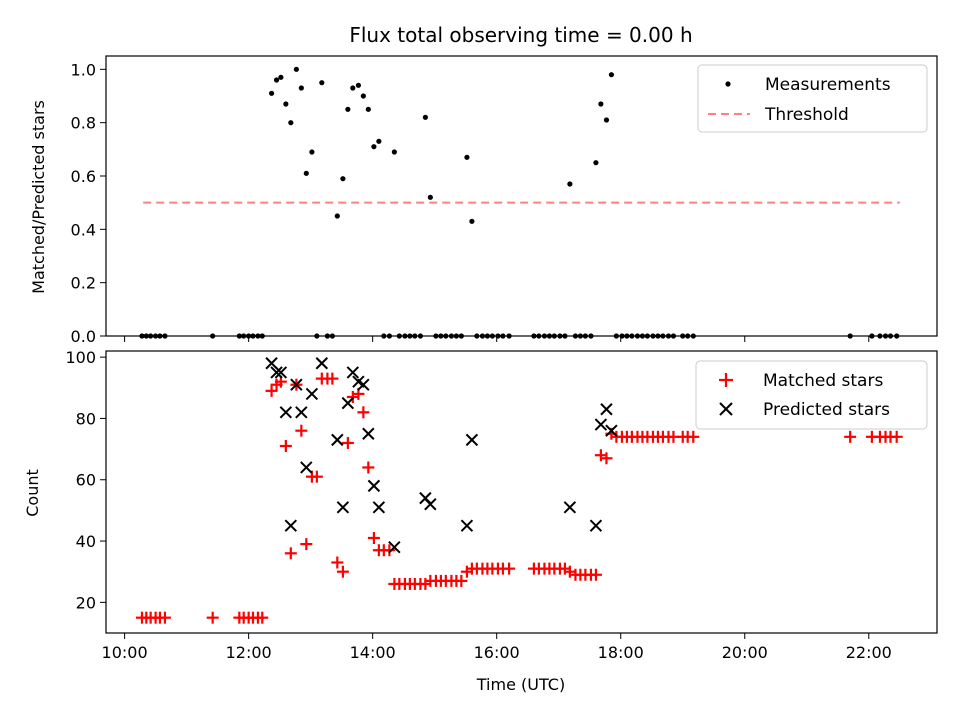 The width and height of the screenshot is (960, 720). What do you see at coordinates (83, 176) in the screenshot?
I see `top-y-tick-label: 0.6` at bounding box center [83, 176].